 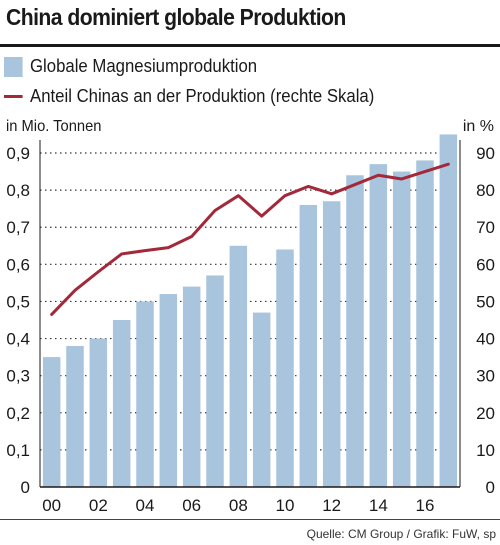 I want to click on x-tick-label: 06, so click(x=191, y=505).